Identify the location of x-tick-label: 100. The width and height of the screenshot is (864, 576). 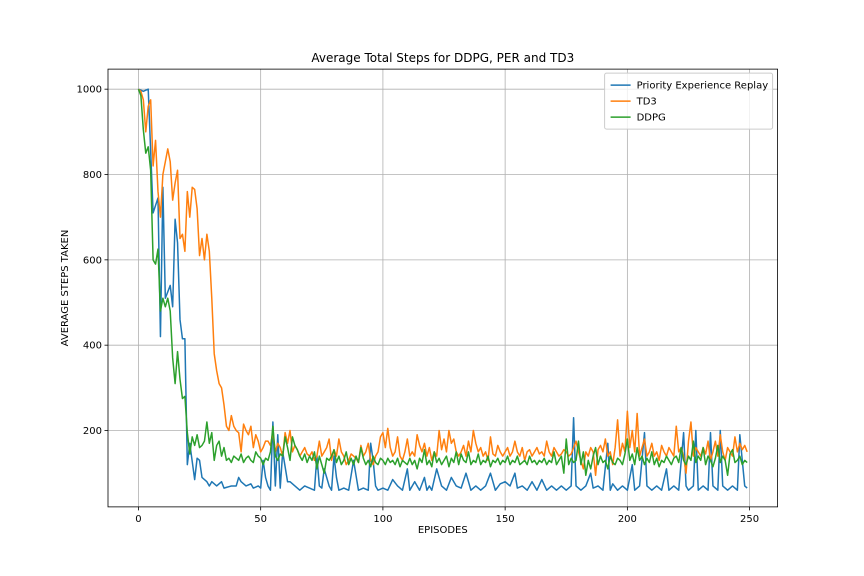
(382, 519).